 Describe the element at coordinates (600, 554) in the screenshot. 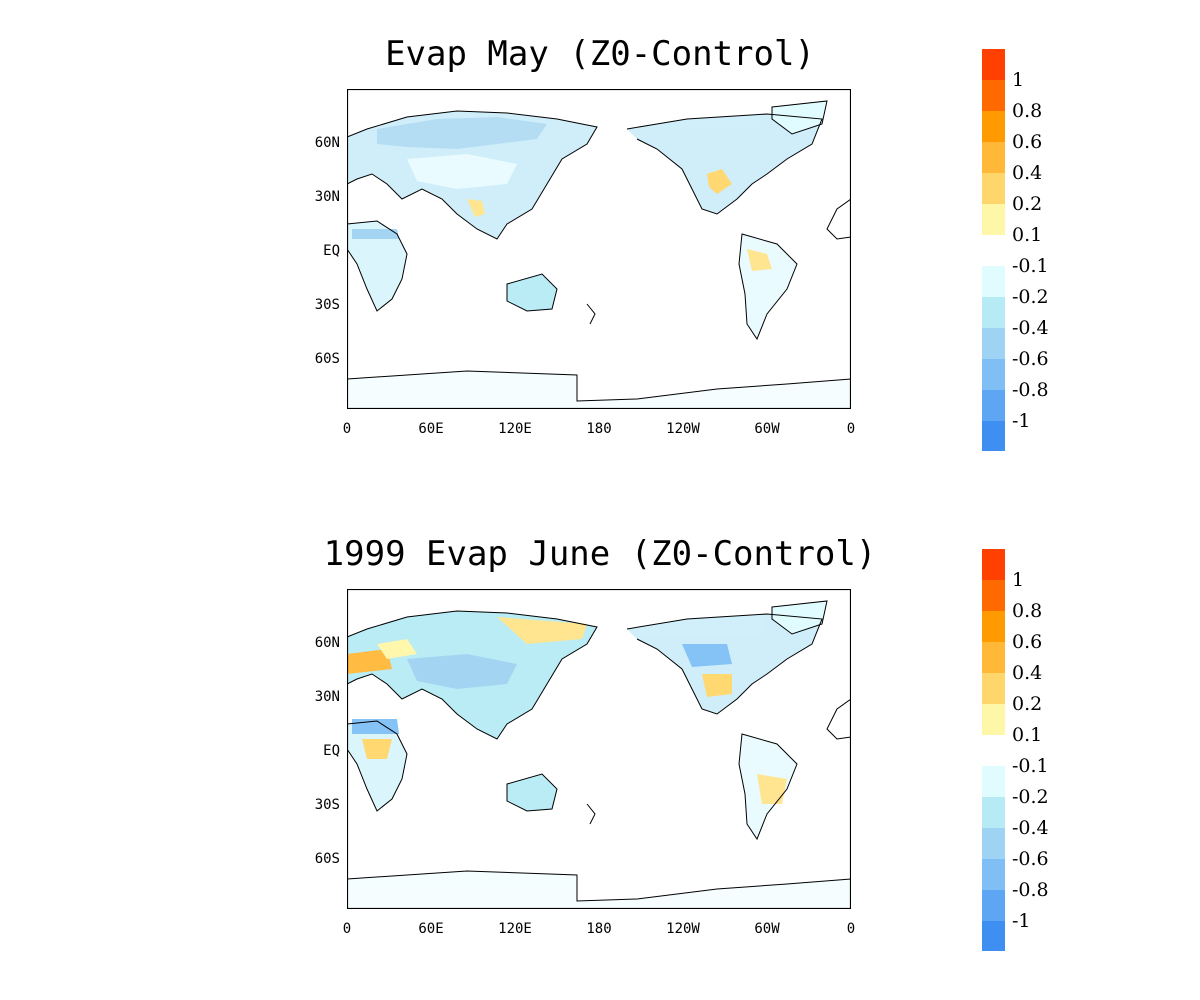

I see `panel-title: 1999 Evap June (Z0-Control)` at that location.